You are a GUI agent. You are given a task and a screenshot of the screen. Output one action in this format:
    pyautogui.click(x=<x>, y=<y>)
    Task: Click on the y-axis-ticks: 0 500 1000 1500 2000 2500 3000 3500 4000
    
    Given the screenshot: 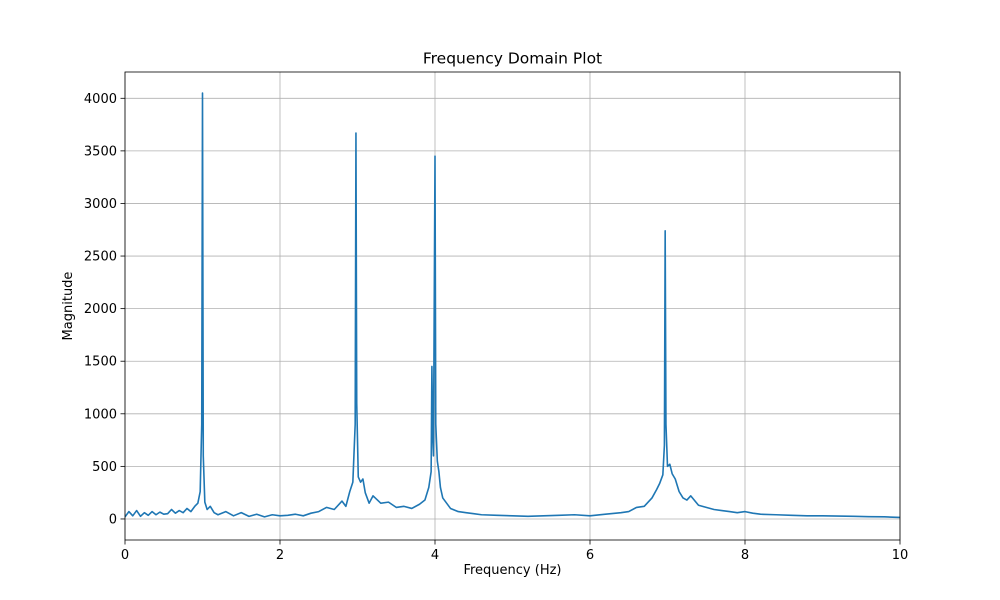 What is the action you would take?
    pyautogui.click(x=104, y=309)
    